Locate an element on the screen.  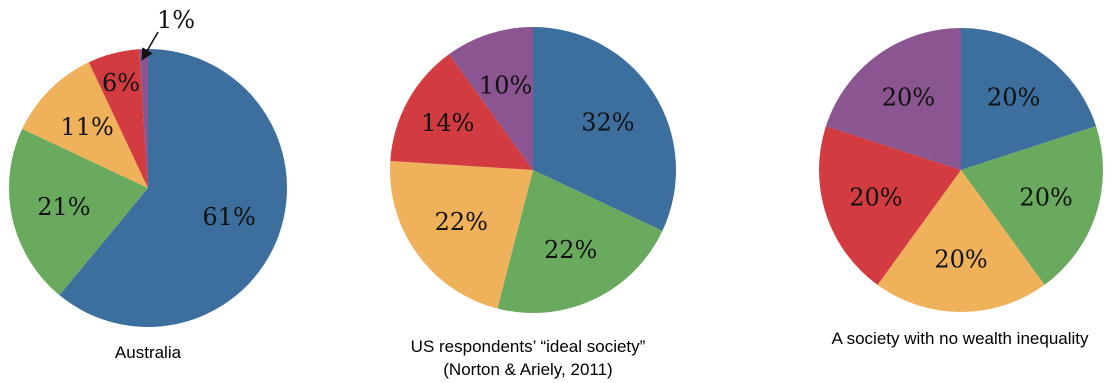
pie-subtitle-ideal-society: (Norton & Ariely, 2011) is located at coordinates (527, 369).